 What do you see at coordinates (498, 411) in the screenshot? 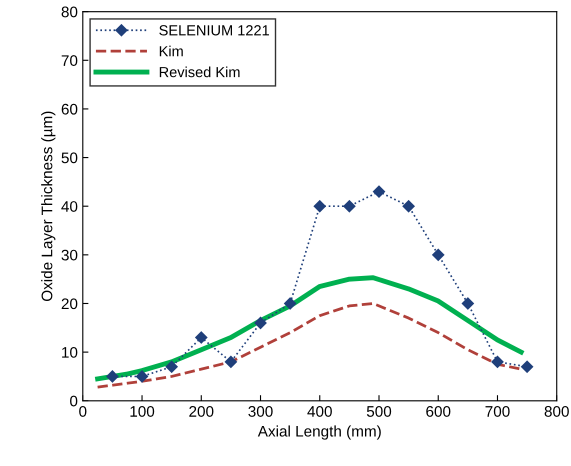
I see `x-tick-label: 700` at bounding box center [498, 411].